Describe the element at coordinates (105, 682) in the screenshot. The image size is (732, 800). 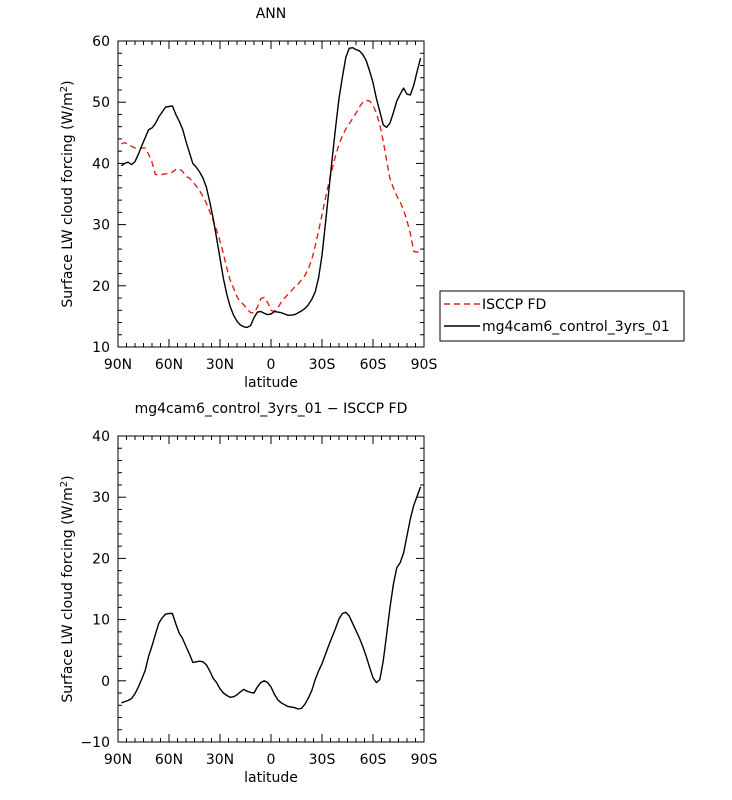
I see `y-tick-label: 0` at that location.